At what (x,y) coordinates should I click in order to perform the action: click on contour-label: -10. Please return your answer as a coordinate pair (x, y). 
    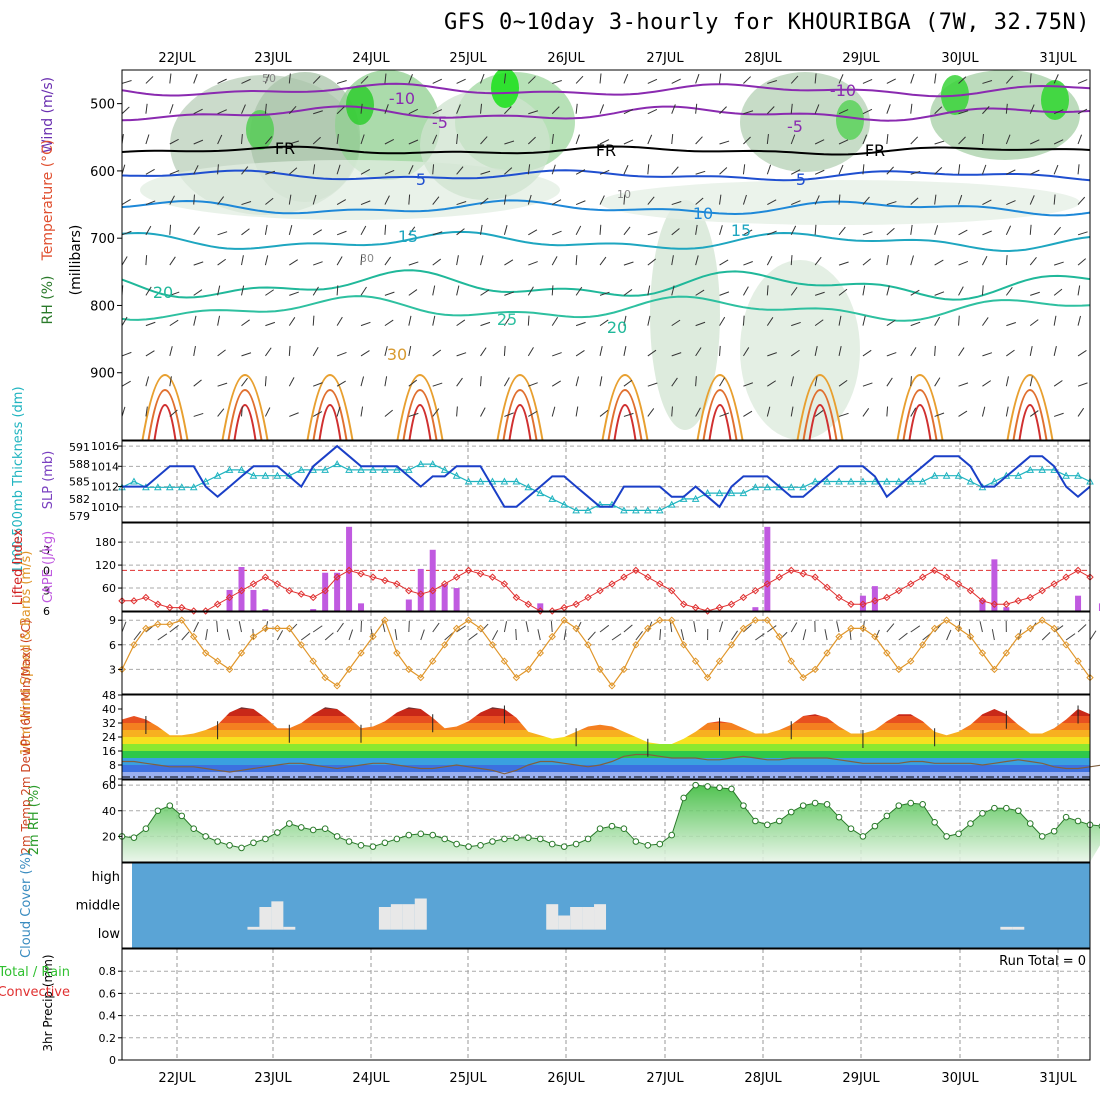
    Looking at the image, I should click on (402, 98).